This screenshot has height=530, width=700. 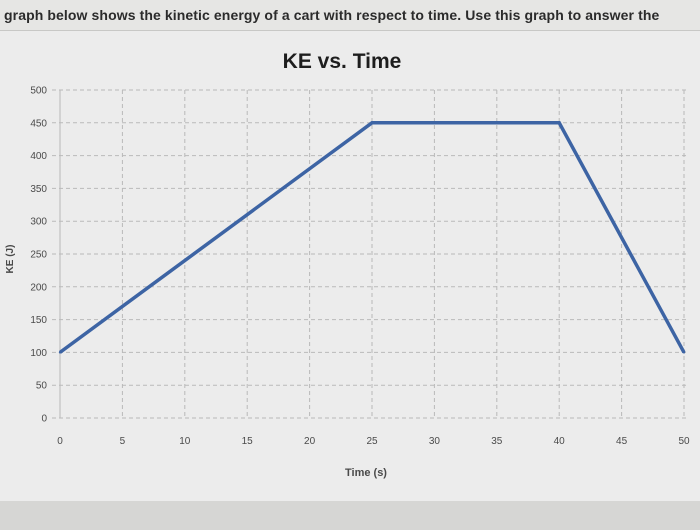 What do you see at coordinates (560, 441) in the screenshot?
I see `x-tick-label-40: 40` at bounding box center [560, 441].